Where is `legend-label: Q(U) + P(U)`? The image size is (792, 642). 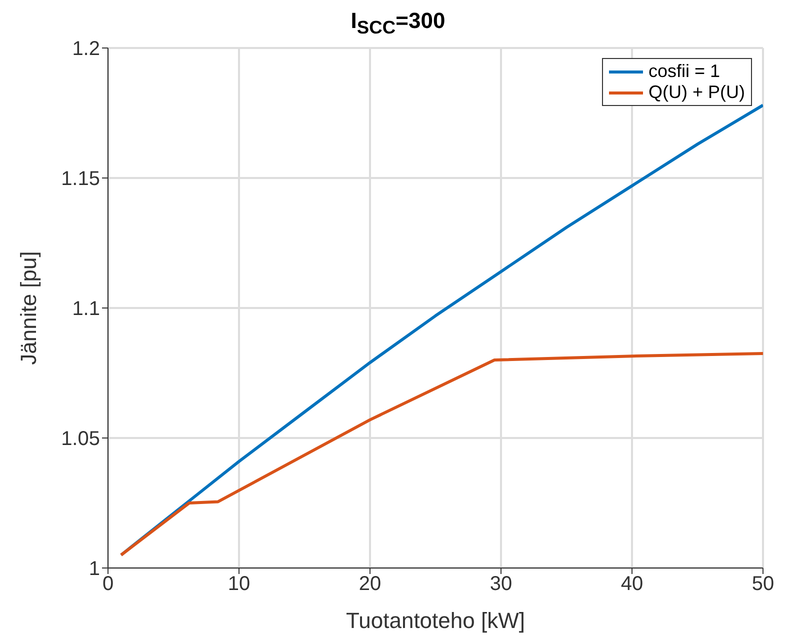
legend-label: Q(U) + P(U) is located at coordinates (696, 92).